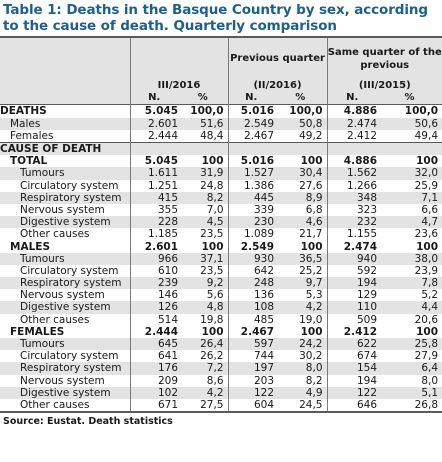 The width and height of the screenshot is (442, 462). Describe the element at coordinates (178, 58) in the screenshot. I see `header-current-blank` at that location.